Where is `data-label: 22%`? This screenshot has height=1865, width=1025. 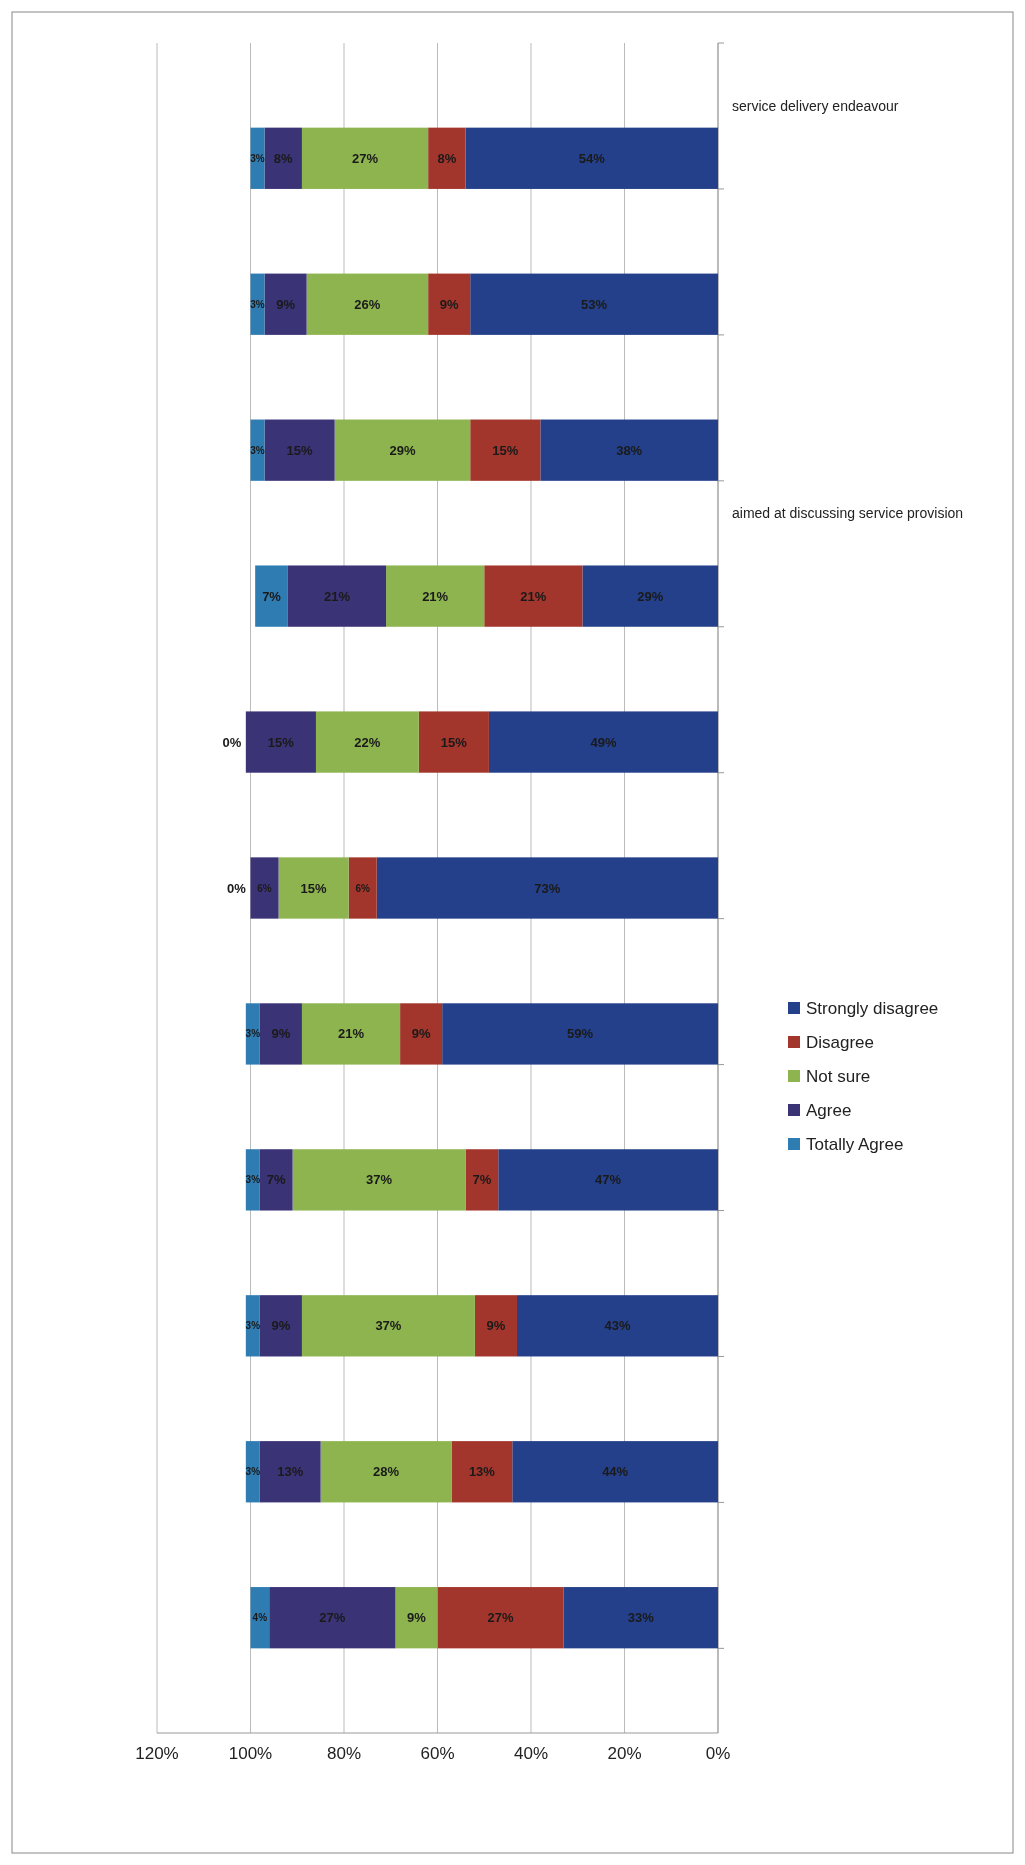 data-label: 22% is located at coordinates (367, 742).